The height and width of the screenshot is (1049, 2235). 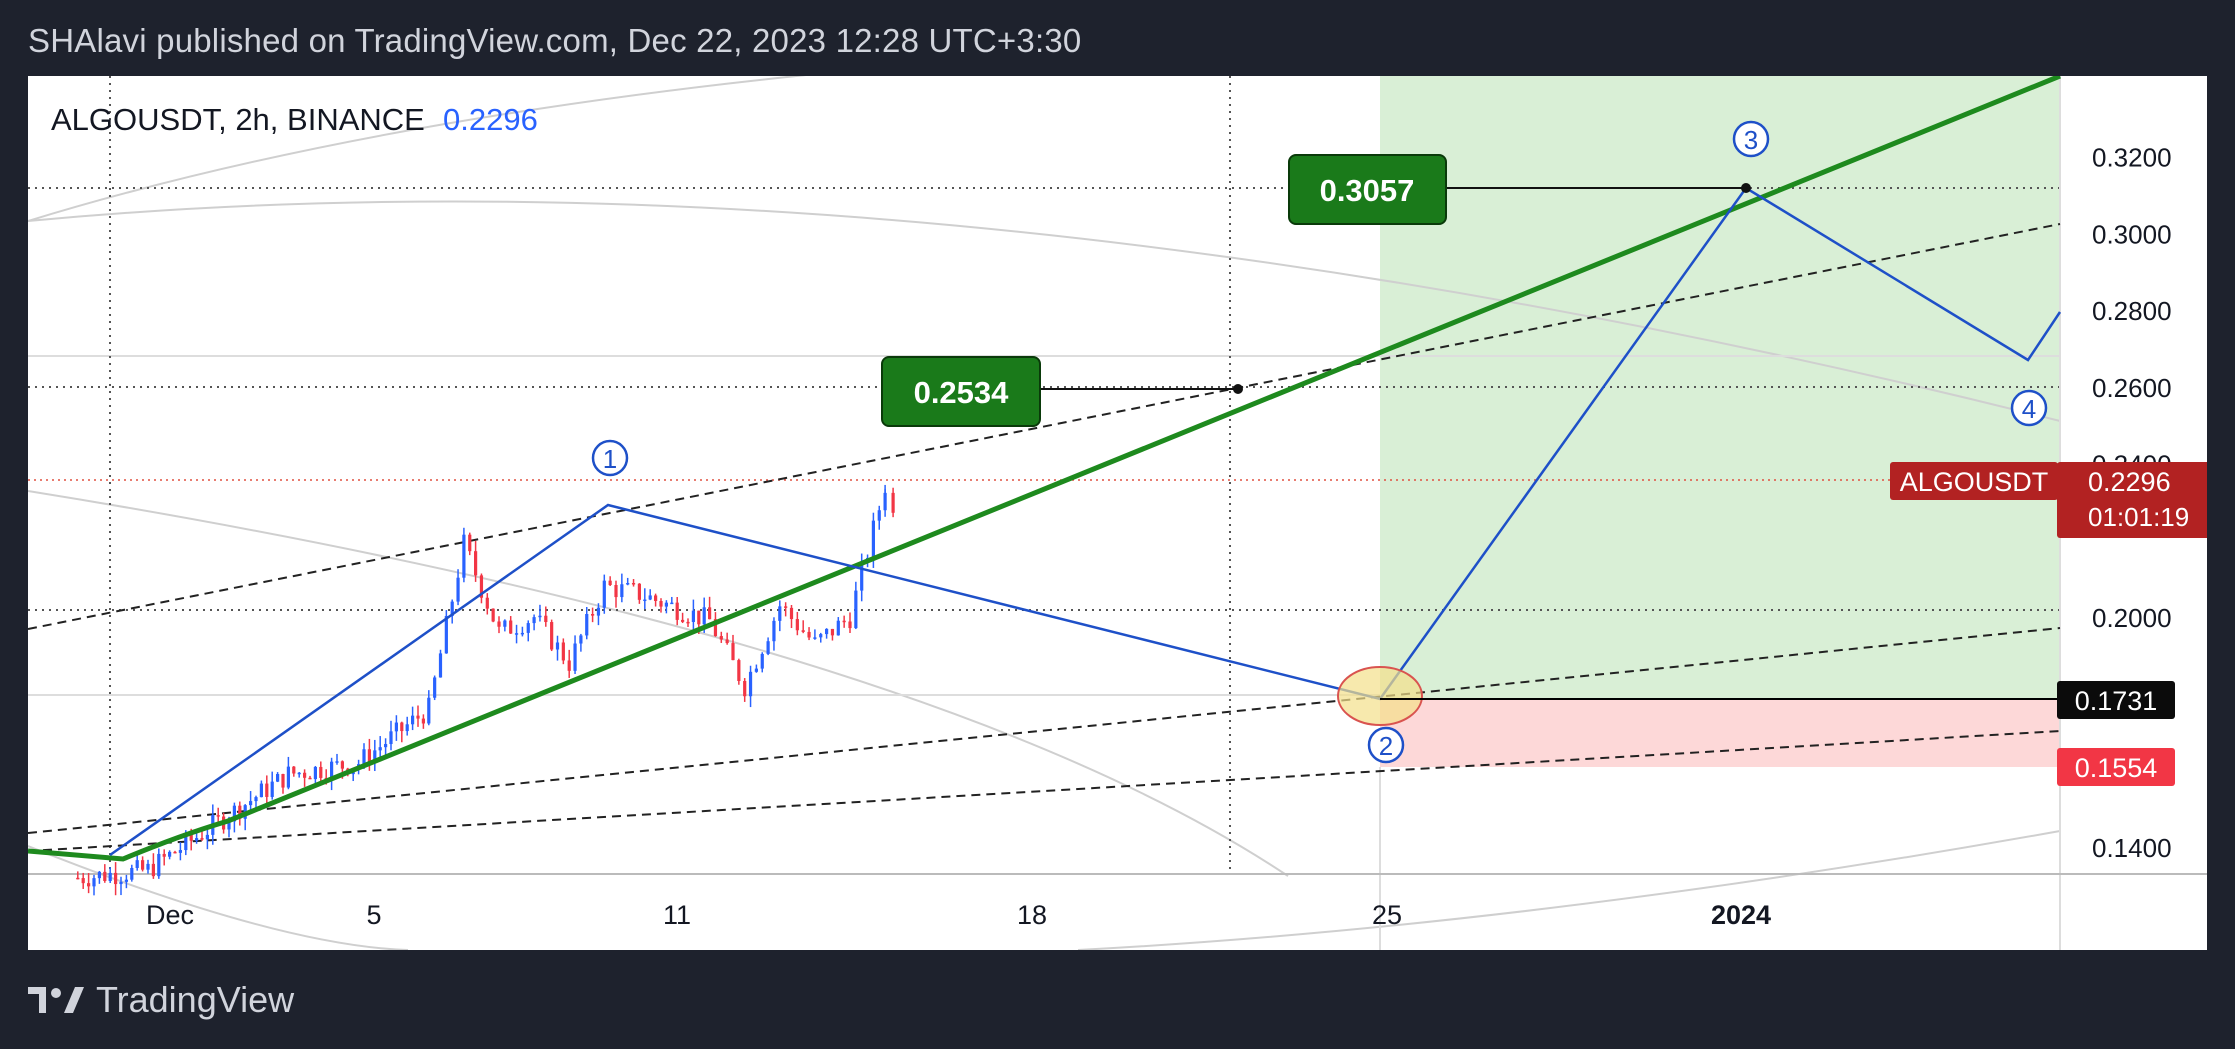 I want to click on footer-brand: TradingView, so click(x=161, y=1000).